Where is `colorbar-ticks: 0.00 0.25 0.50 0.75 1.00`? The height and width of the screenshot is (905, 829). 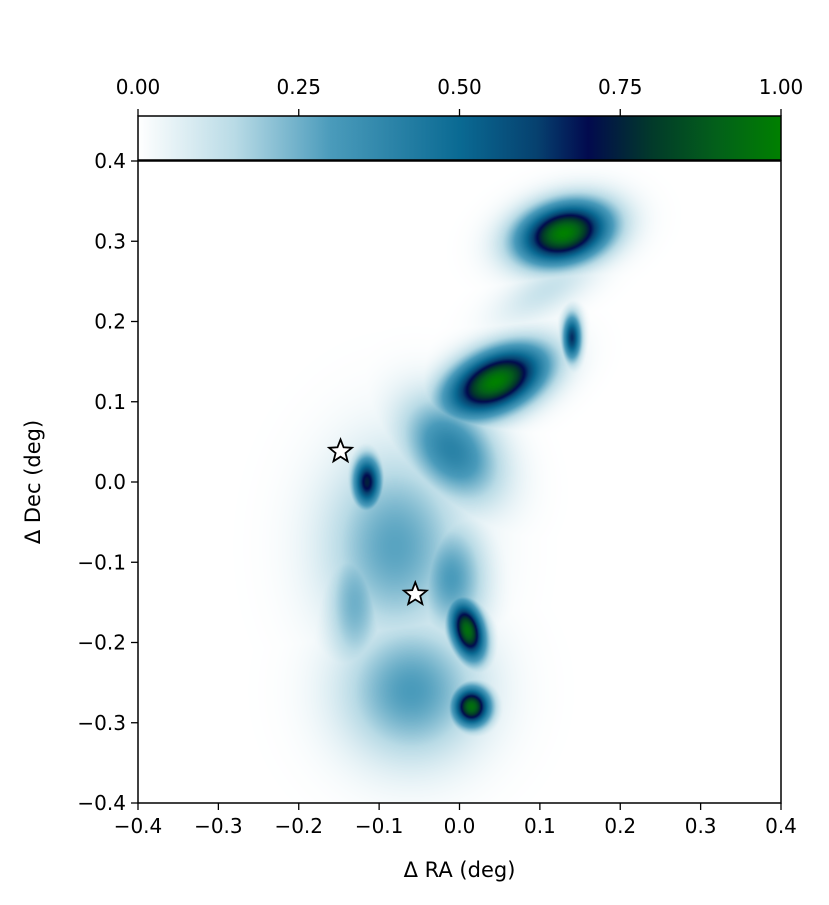 colorbar-ticks: 0.00 0.25 0.50 0.75 1.00 is located at coordinates (460, 95).